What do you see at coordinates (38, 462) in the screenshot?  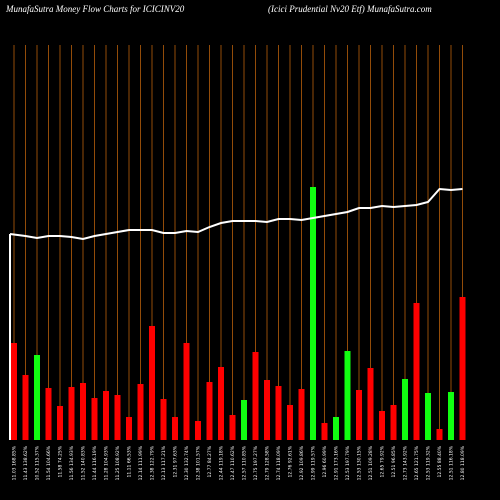 I see `x-tick-label: 10.52 115.37%` at bounding box center [38, 462].